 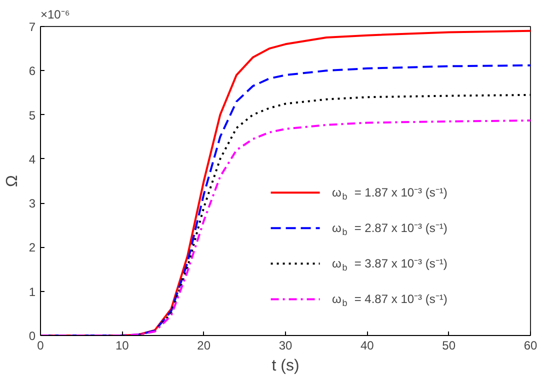 What do you see at coordinates (32, 71) in the screenshot?
I see `y-tick-label: 6` at bounding box center [32, 71].